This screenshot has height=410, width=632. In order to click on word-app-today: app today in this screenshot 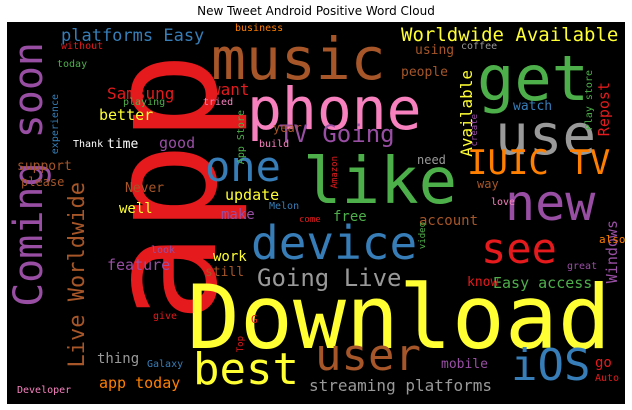, I will do `click(140, 383)`.